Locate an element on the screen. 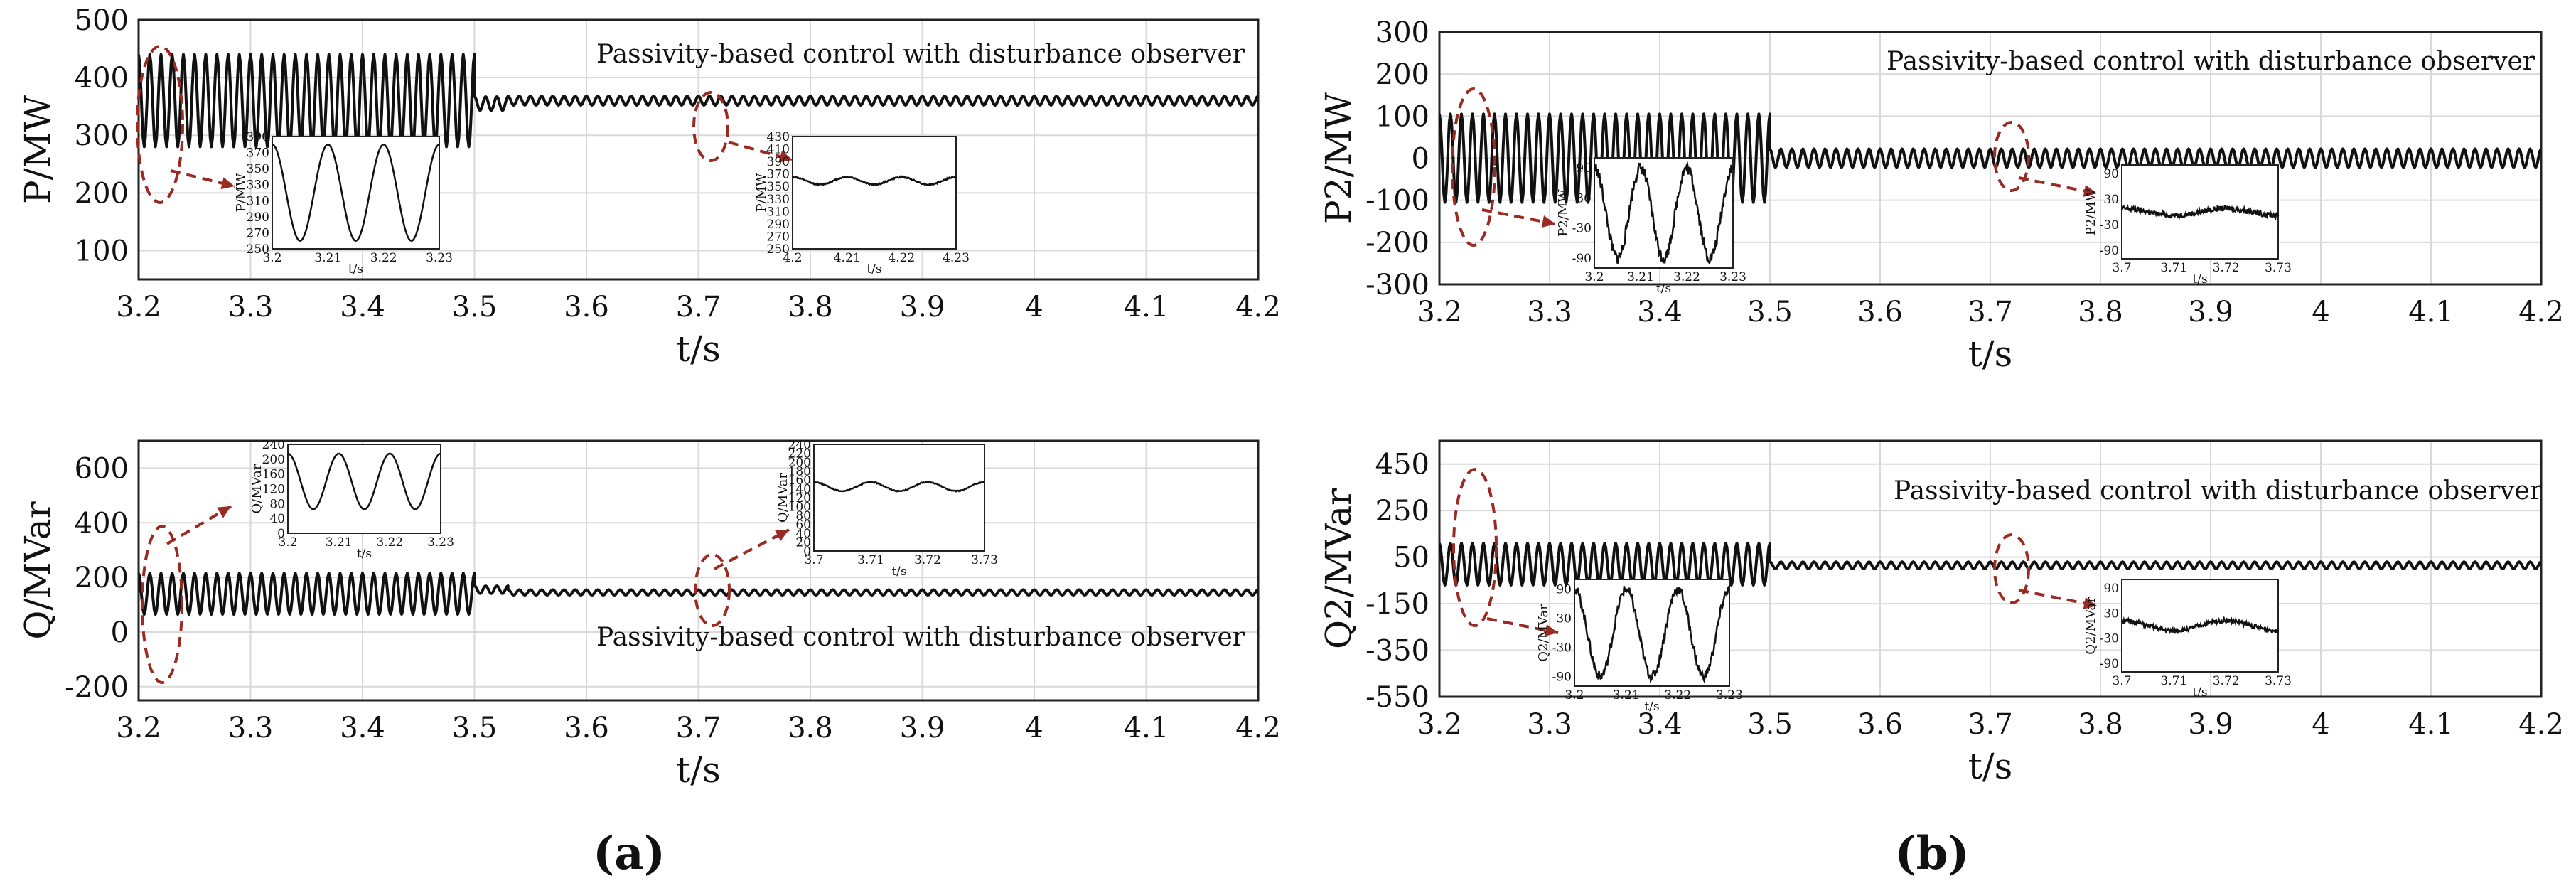 Image resolution: width=2576 pixels, height=893 pixels. y-tick-label: 200 is located at coordinates (1402, 74).